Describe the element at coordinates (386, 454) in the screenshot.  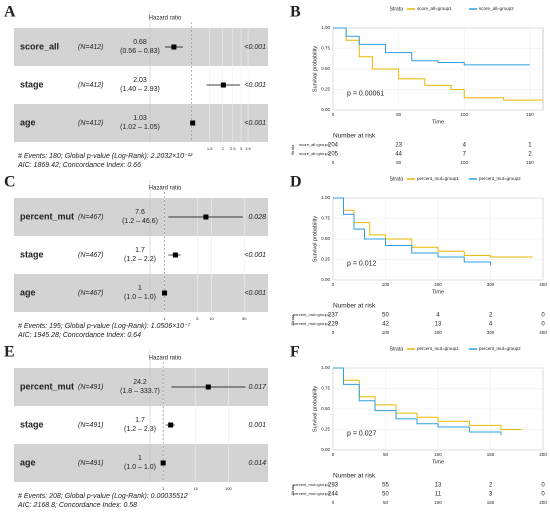
I see `x-tick-label: 50` at that location.